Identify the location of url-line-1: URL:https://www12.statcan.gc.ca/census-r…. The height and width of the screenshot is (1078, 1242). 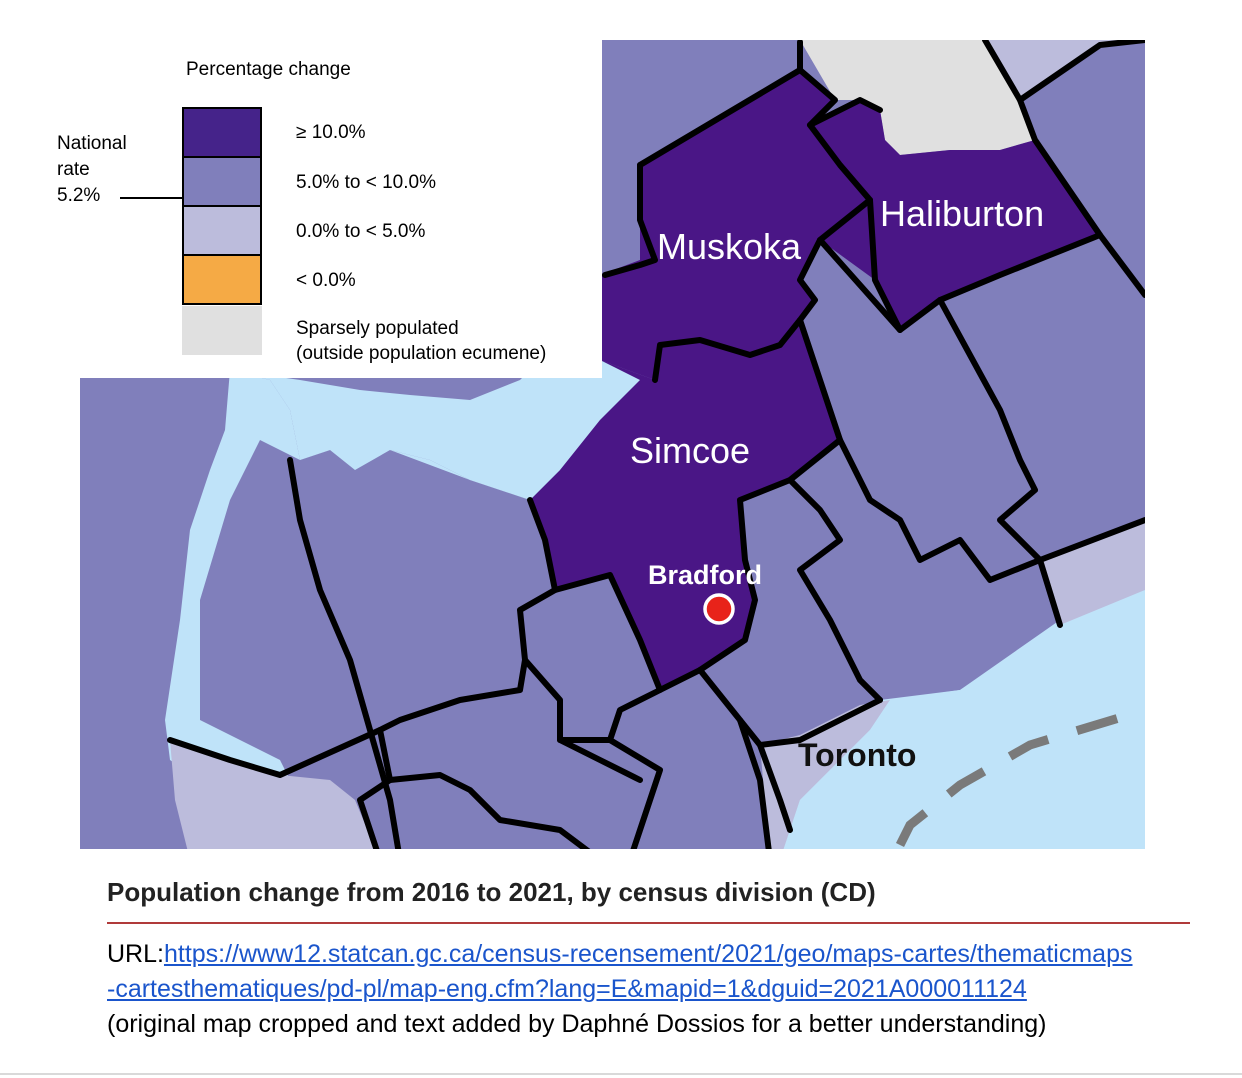
(657, 954).